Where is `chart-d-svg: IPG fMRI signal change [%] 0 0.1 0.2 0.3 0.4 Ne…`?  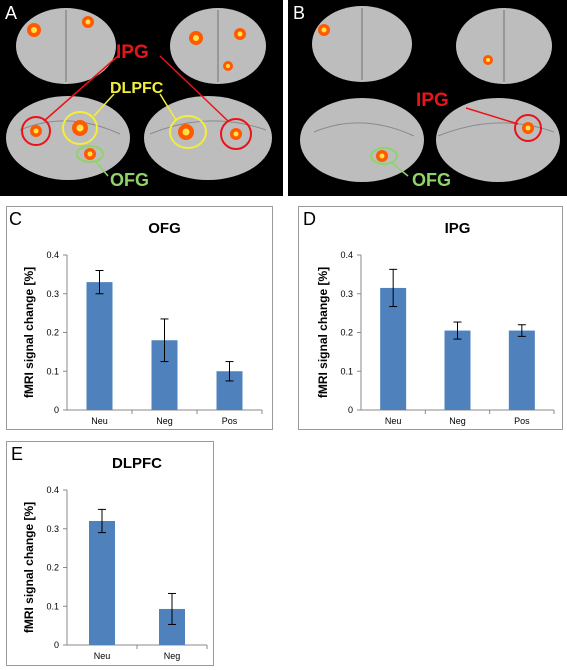
chart-d-svg: IPG fMRI signal change [%] 0 0.1 0.2 0.3 0.4 Ne… is located at coordinates (435, 323).